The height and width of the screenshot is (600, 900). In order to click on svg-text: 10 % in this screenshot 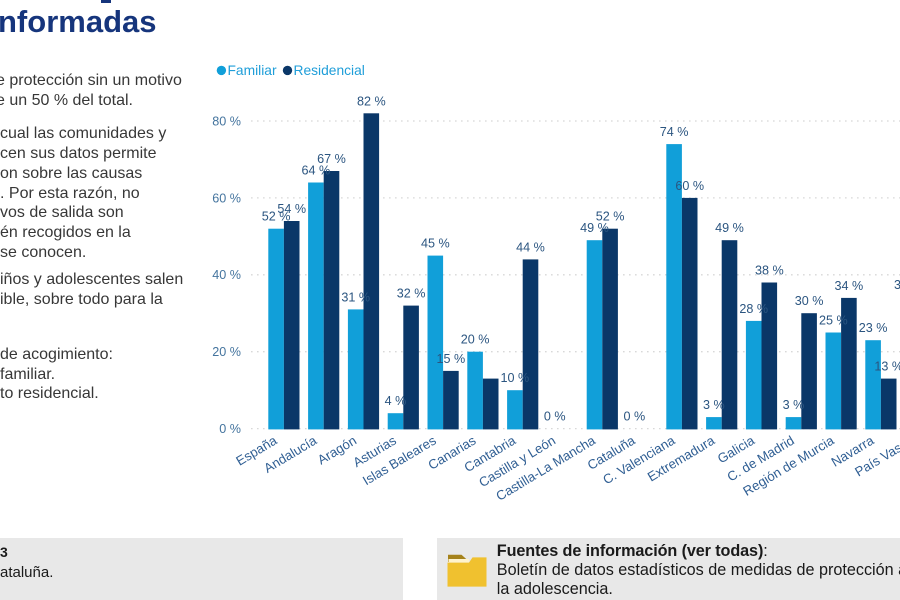, I will do `click(515, 378)`.